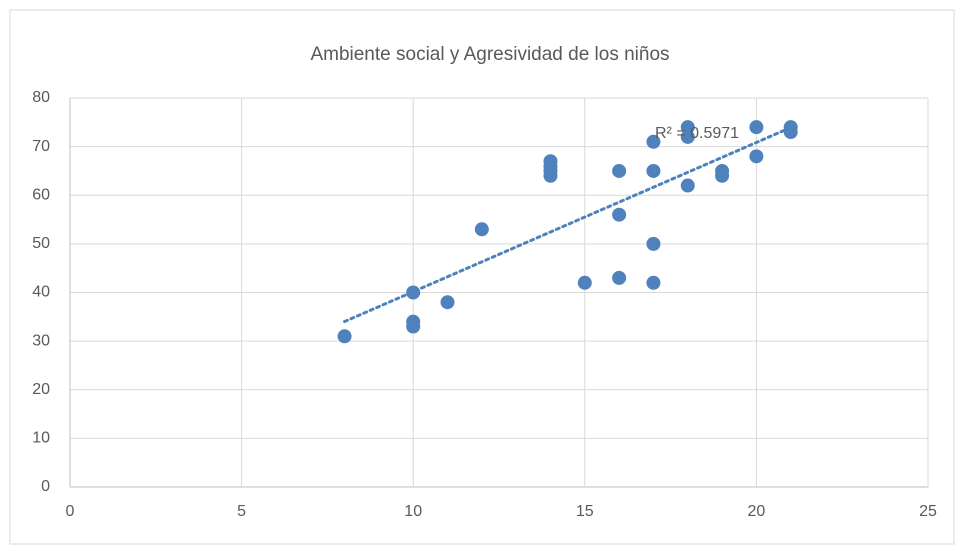  Describe the element at coordinates (41, 340) in the screenshot. I see `y-tick-label: 30` at that location.